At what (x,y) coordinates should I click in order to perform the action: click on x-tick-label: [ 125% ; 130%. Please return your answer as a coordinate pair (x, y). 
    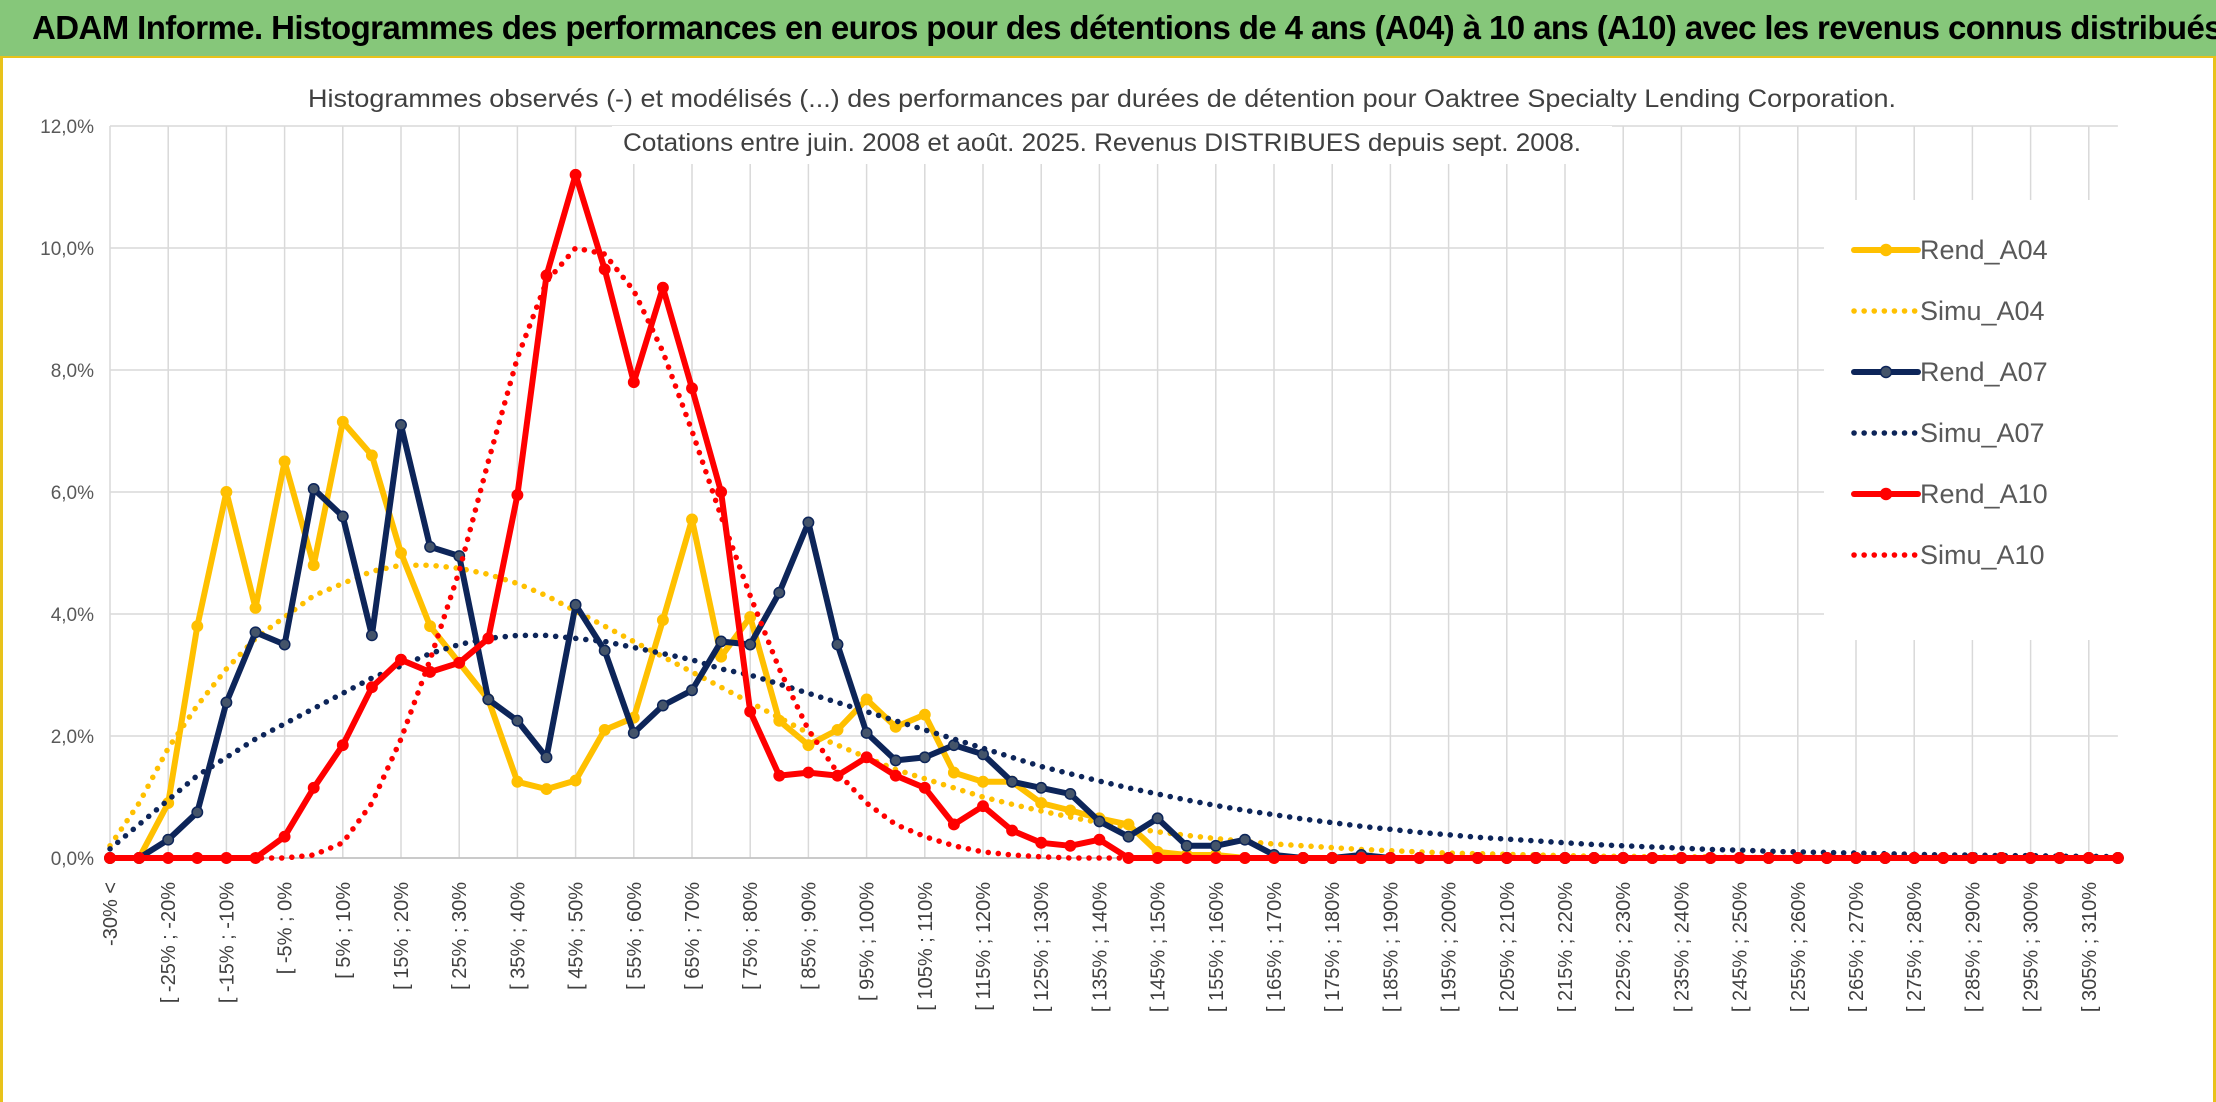
    Looking at the image, I should click on (1042, 947).